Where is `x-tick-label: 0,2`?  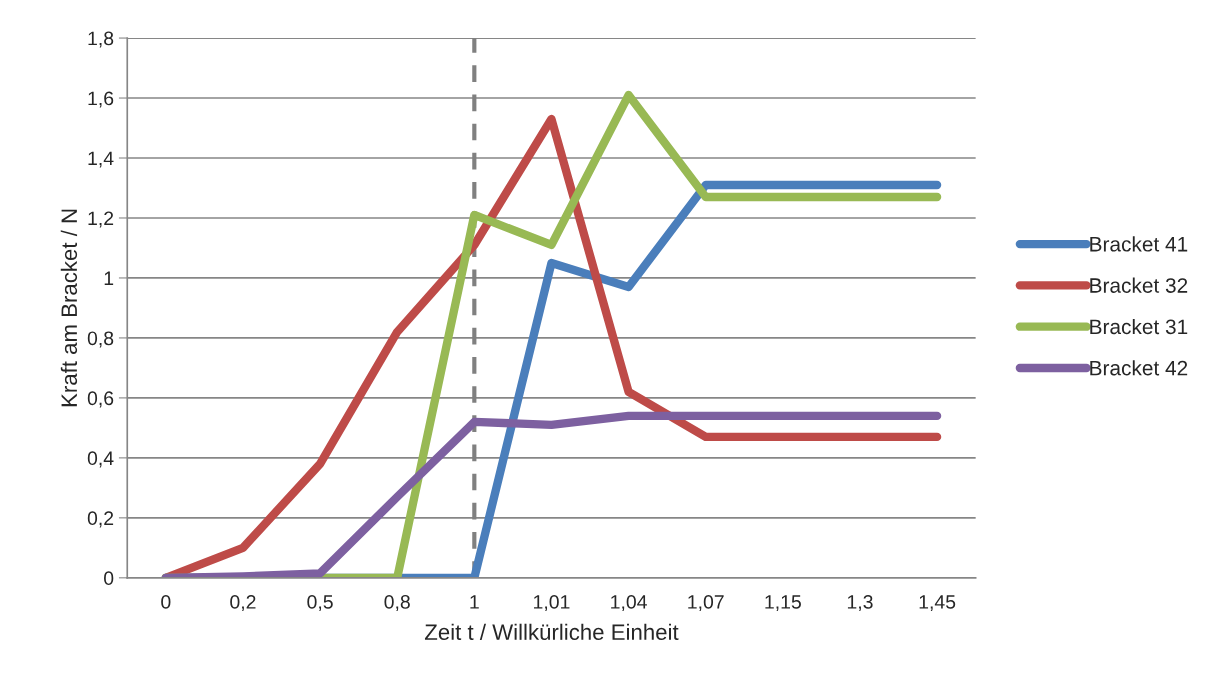
x-tick-label: 0,2 is located at coordinates (243, 603).